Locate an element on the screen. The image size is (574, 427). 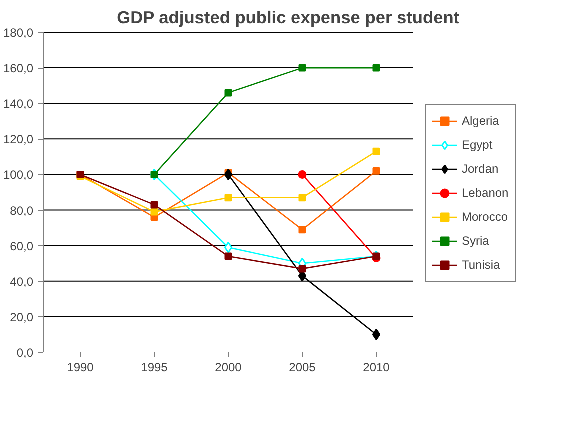
x-tick-label: 2010 is located at coordinates (376, 367).